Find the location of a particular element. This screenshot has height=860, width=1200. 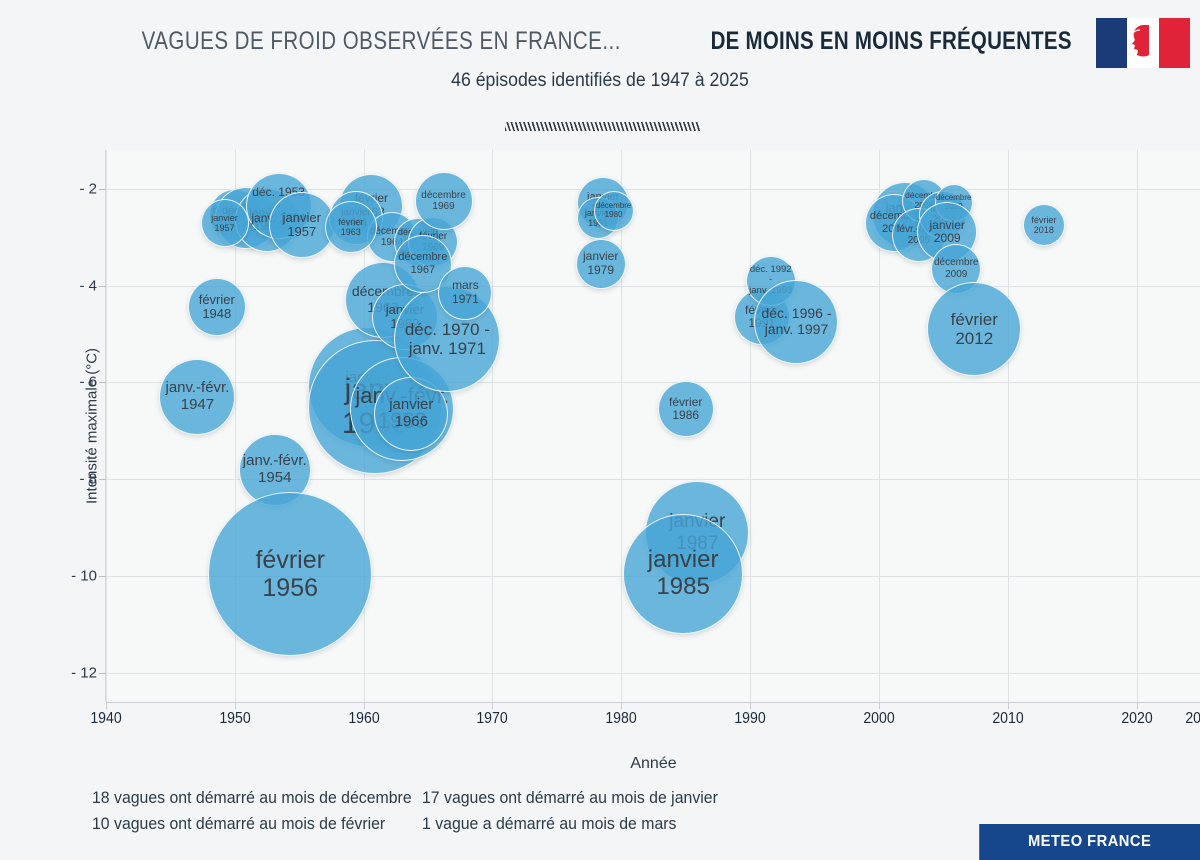

bubble-point: février 1986 is located at coordinates (685, 409).